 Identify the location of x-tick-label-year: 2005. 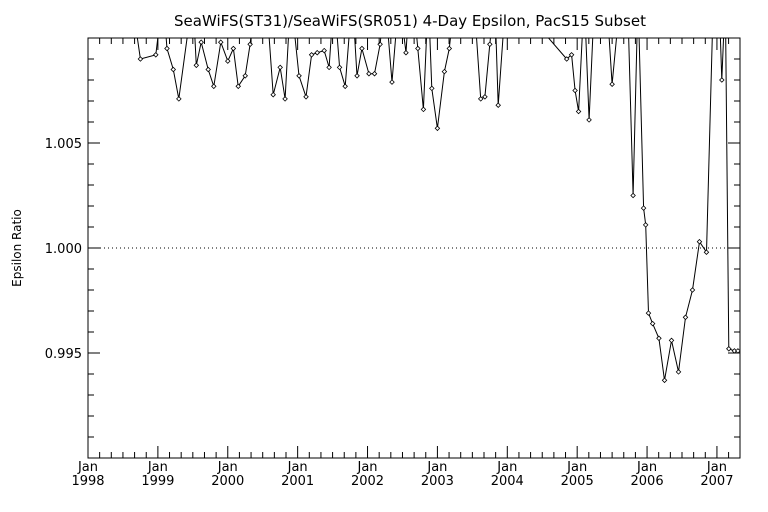
(577, 481).